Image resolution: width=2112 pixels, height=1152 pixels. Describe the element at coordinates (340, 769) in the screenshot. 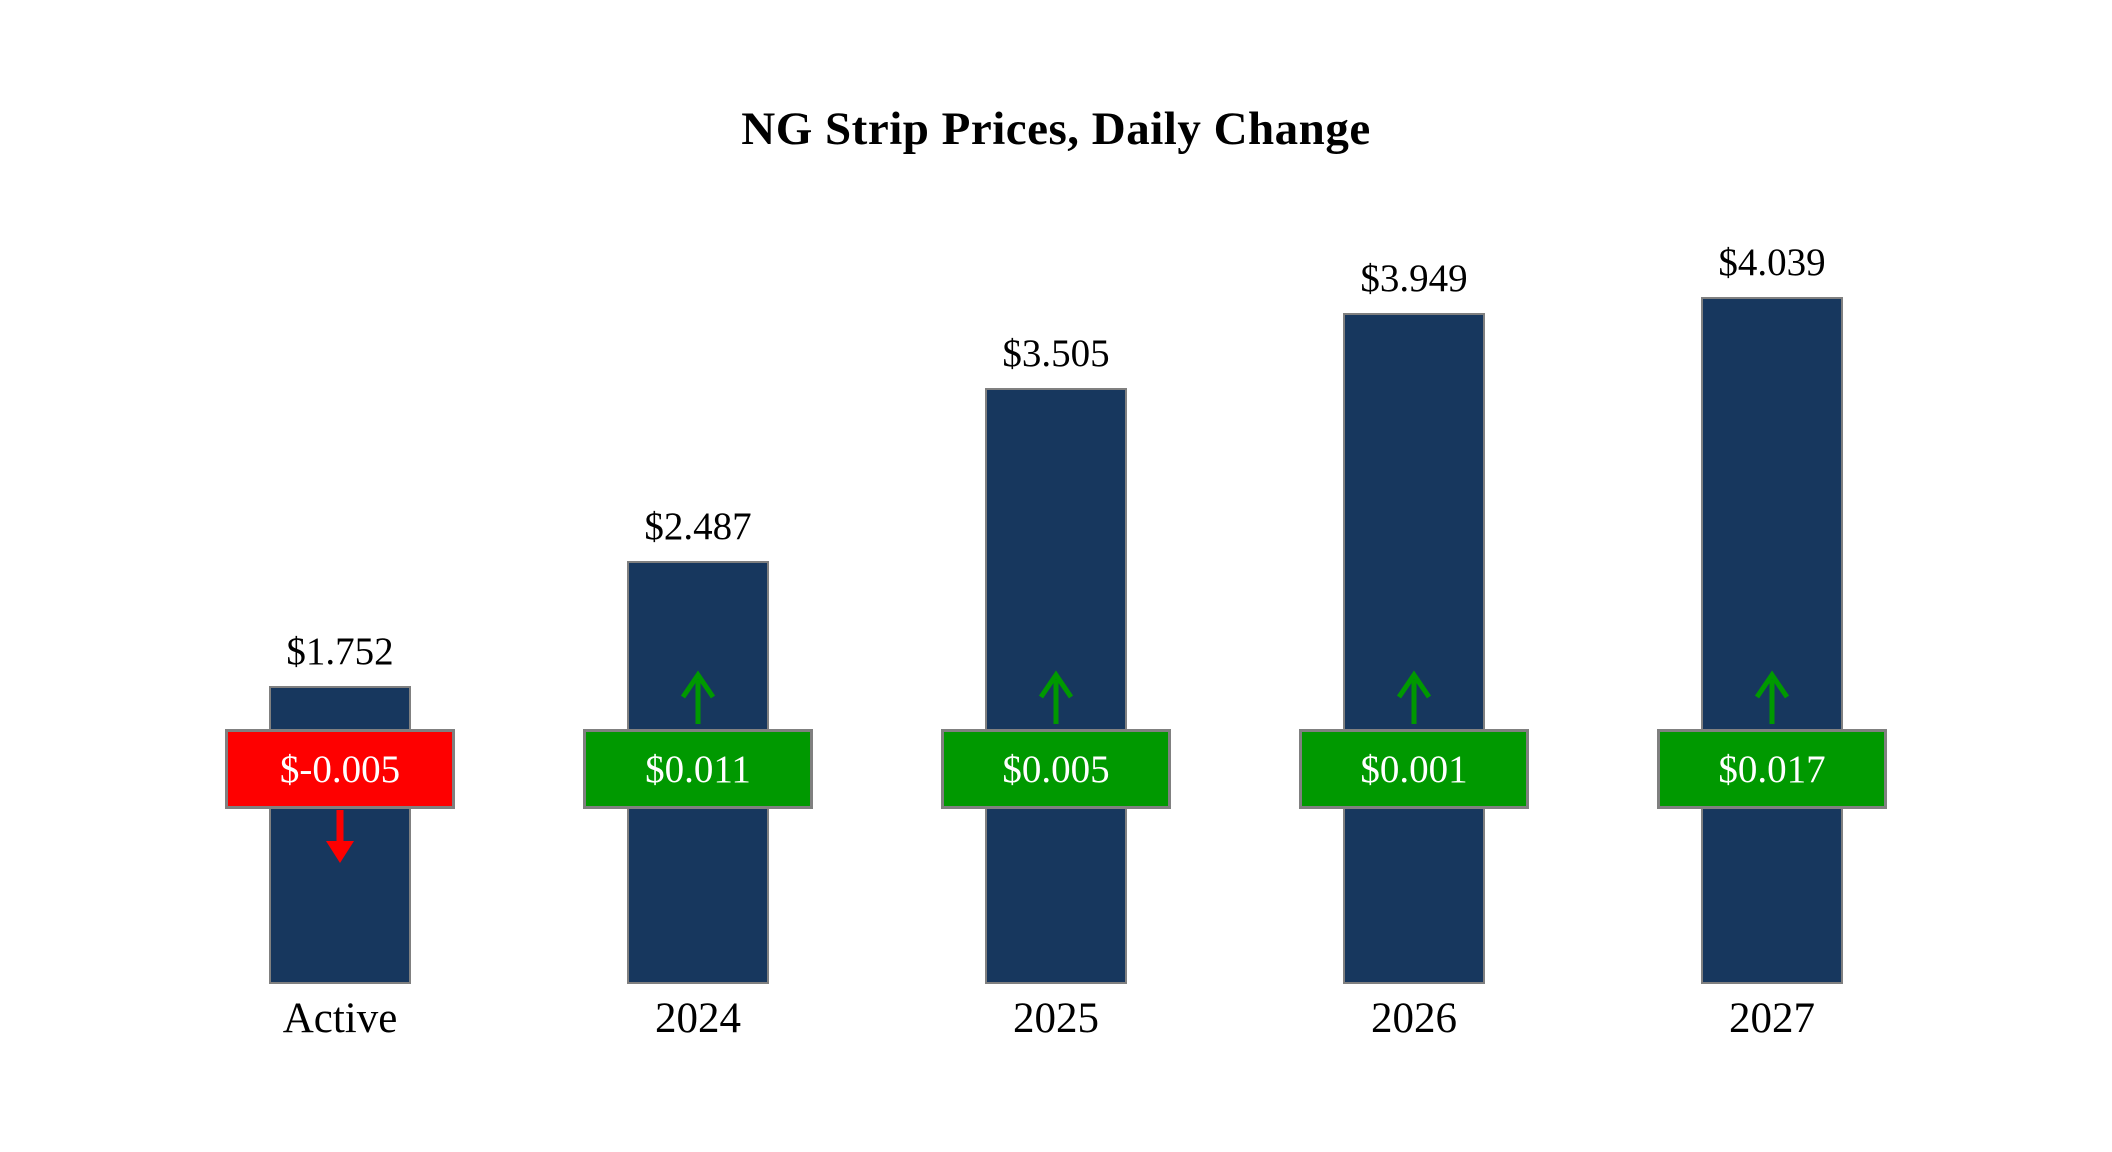

I see `change-badge: $-0.005` at that location.